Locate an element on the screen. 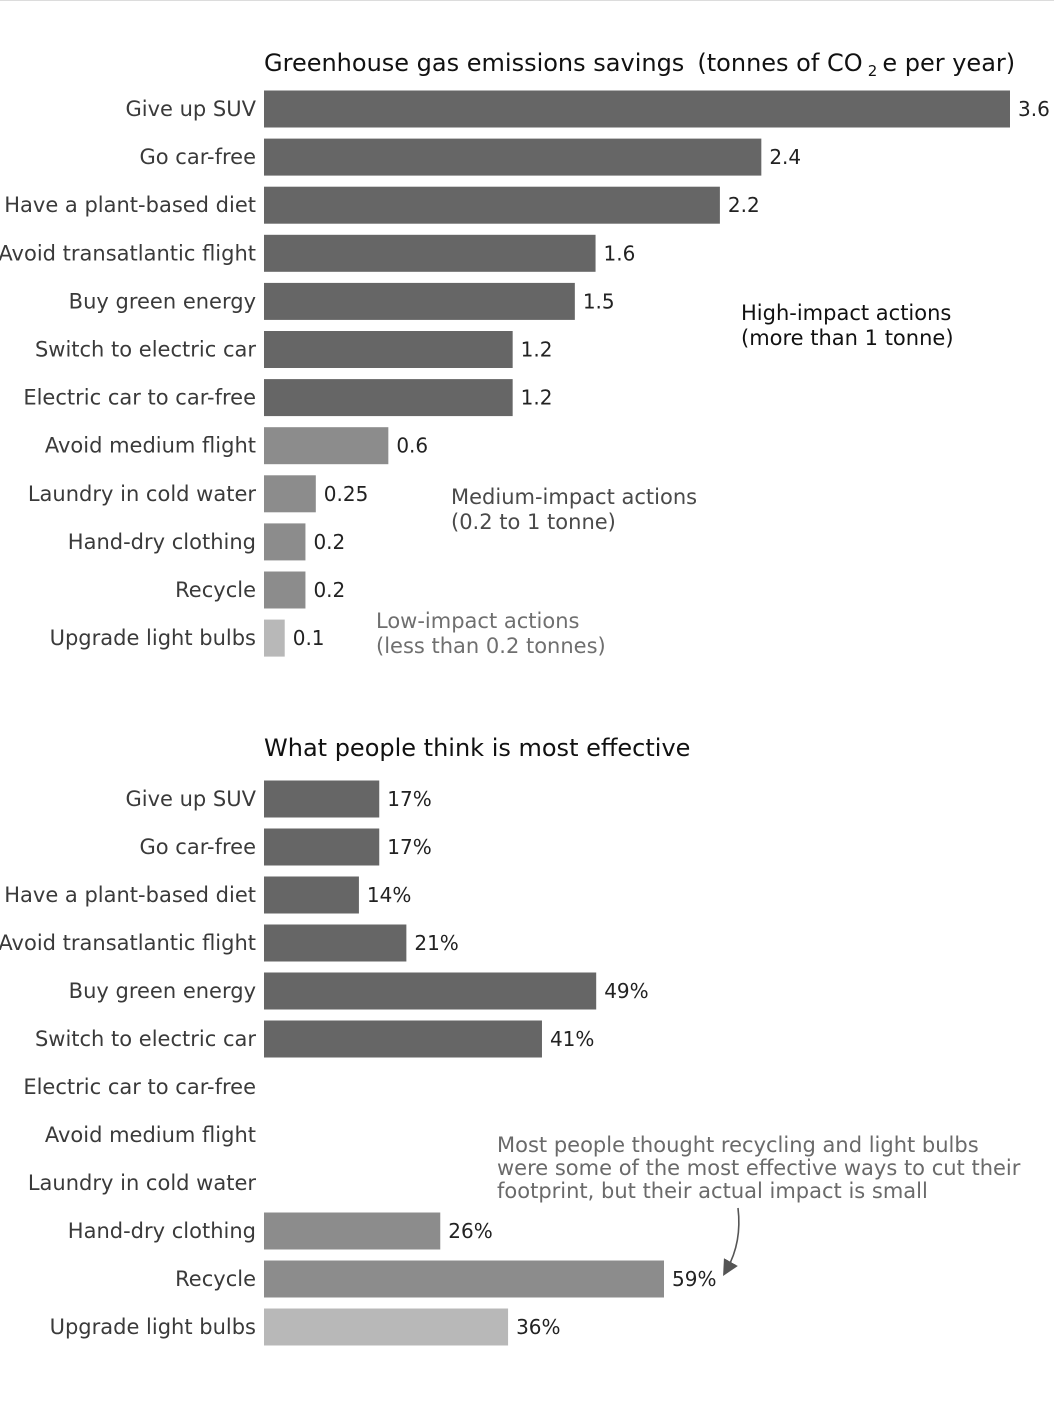  chart1-value-laundry-in-cold-water: 0.25 is located at coordinates (346, 494).